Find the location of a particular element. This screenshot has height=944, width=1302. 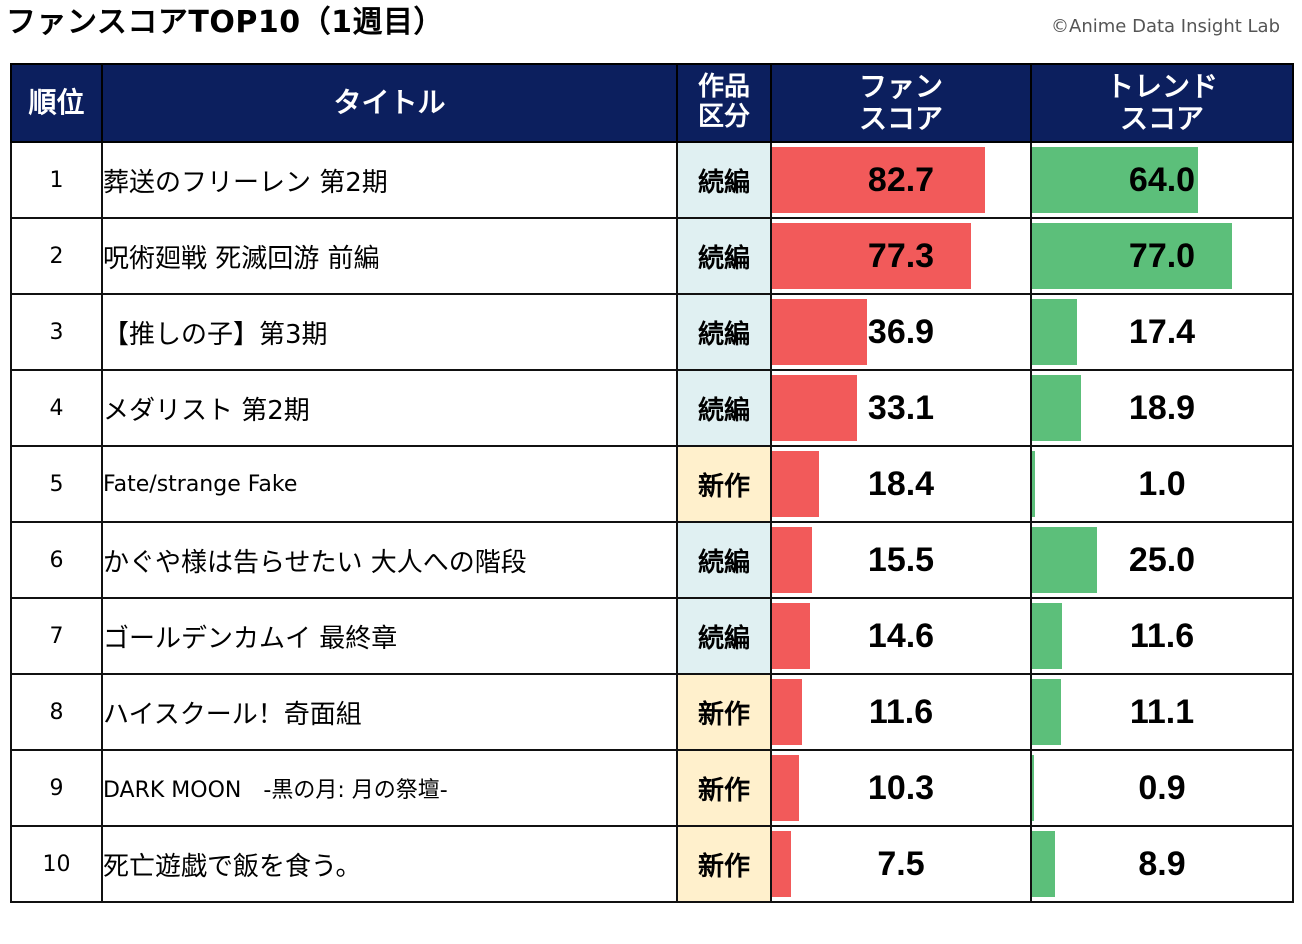

rank-header: 順位 is located at coordinates (56, 103).